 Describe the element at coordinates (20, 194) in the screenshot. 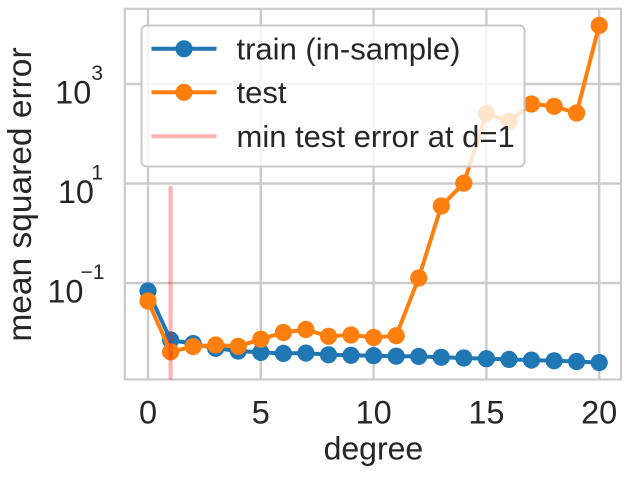

I see `svg-text: mean squared error` at that location.